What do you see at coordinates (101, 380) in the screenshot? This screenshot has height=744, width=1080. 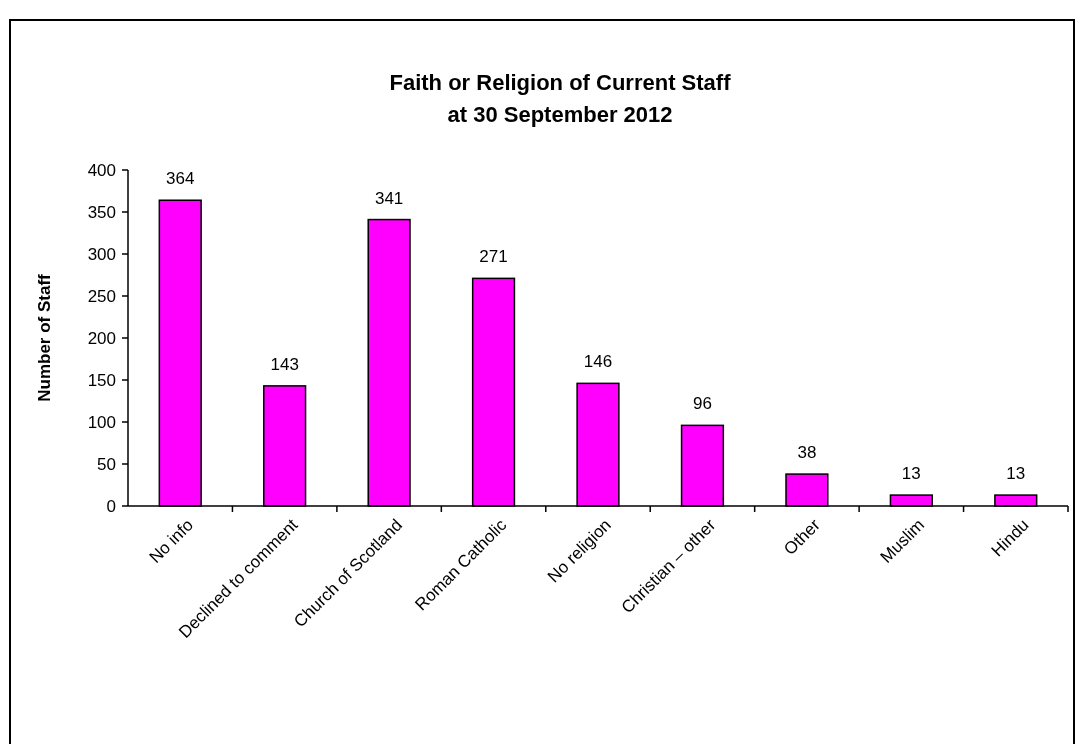 I see `y-tick-label: 150` at bounding box center [101, 380].